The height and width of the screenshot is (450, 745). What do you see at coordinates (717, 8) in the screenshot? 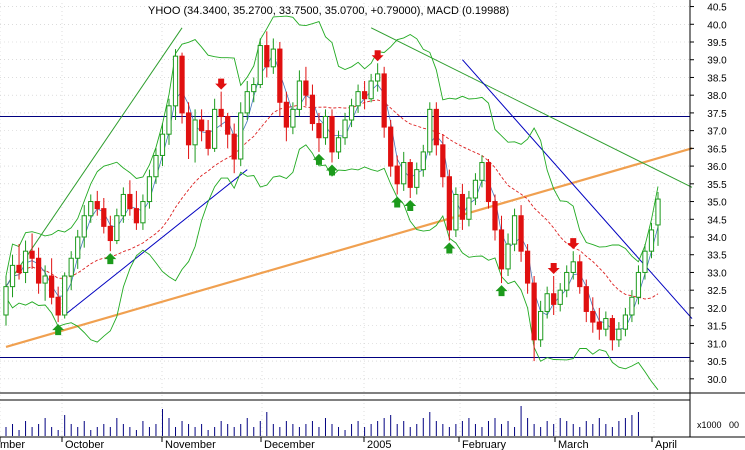
I see `y-tick-label: 40.5` at bounding box center [717, 8].